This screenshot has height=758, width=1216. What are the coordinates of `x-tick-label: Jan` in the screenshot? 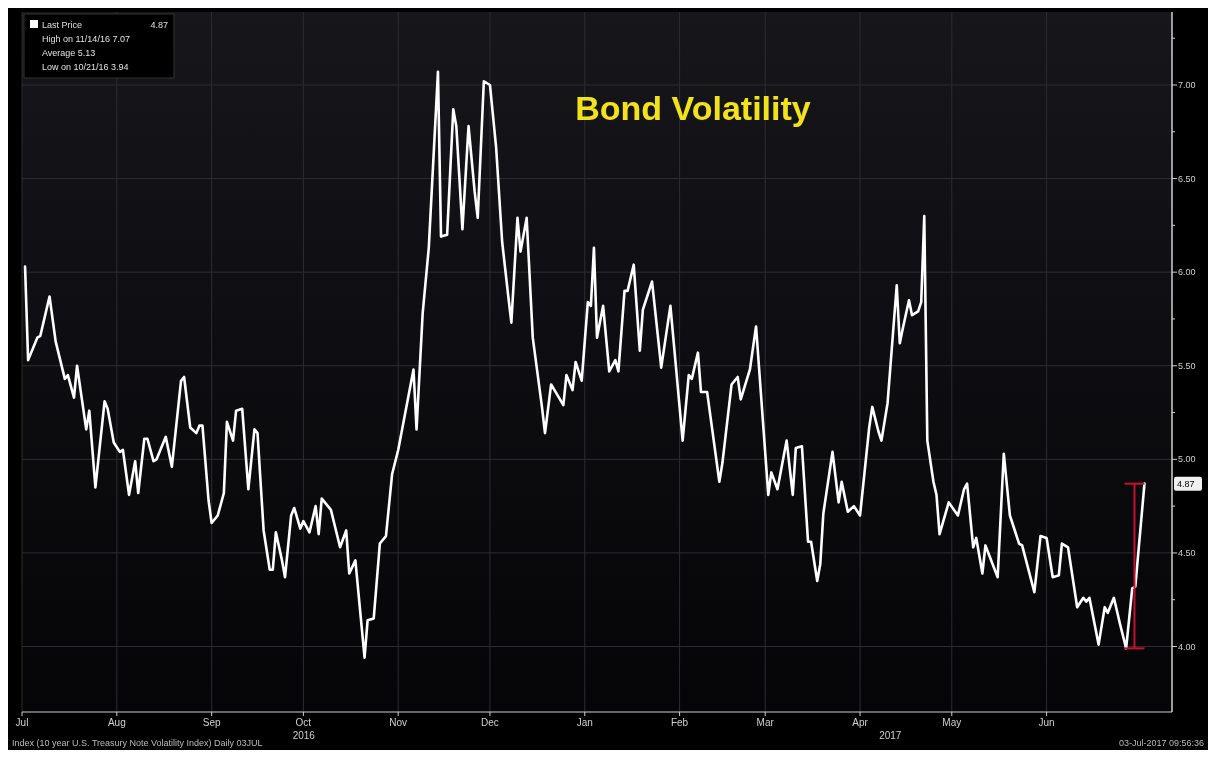 It's located at (584, 722).